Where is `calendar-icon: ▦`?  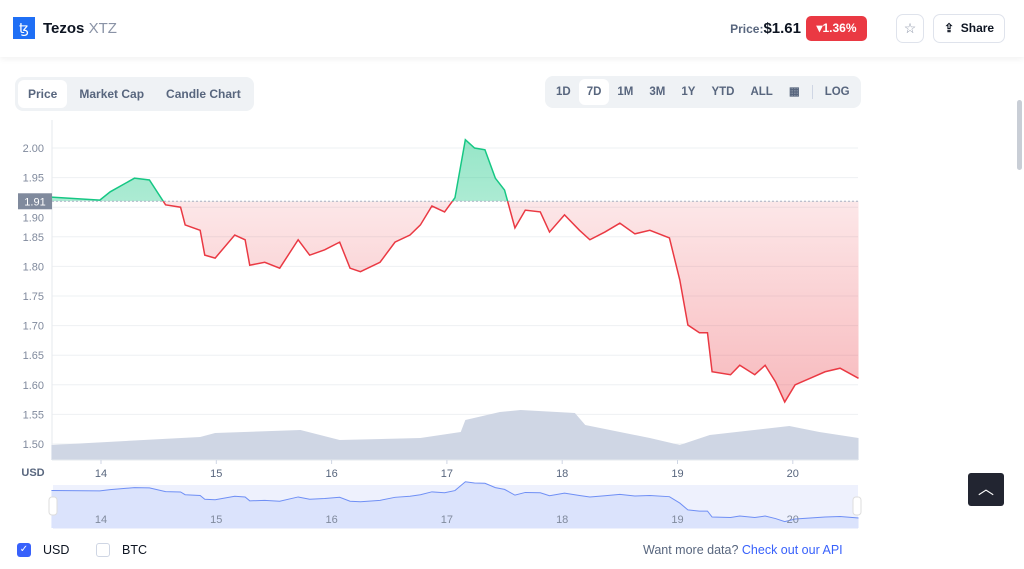 calendar-icon: ▦ is located at coordinates (794, 92).